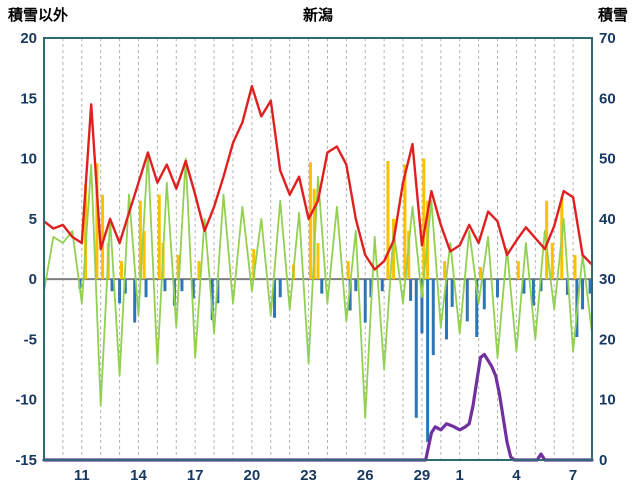 The height and width of the screenshot is (501, 636). Describe the element at coordinates (30, 339) in the screenshot. I see `left-axis-tick-label: -5` at that location.